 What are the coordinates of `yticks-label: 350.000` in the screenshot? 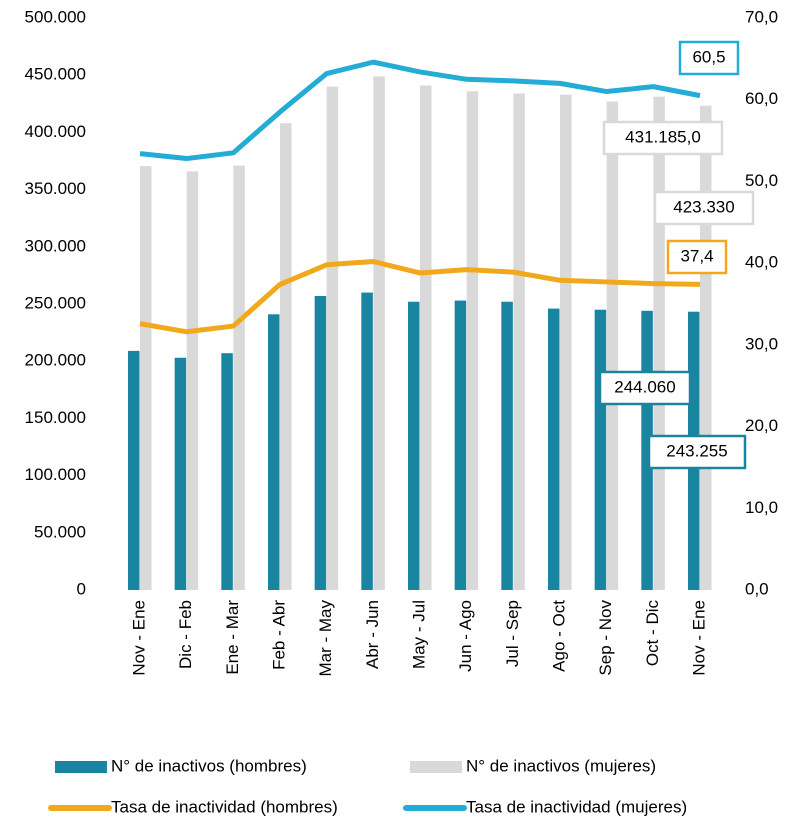 It's located at (55, 188).